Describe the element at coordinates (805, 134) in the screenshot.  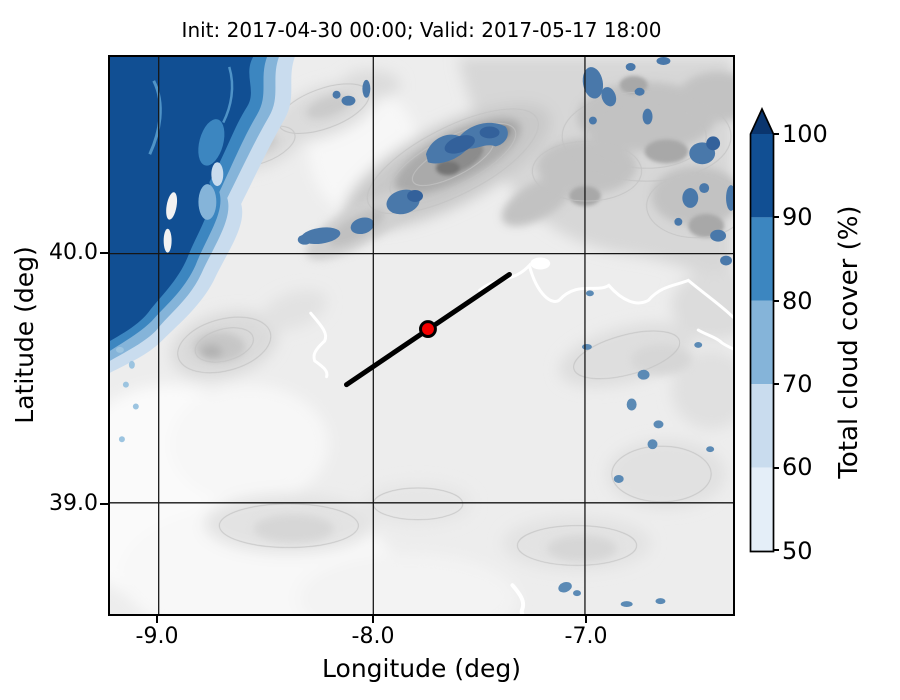
I see `colorbar-tick-label: 100` at that location.